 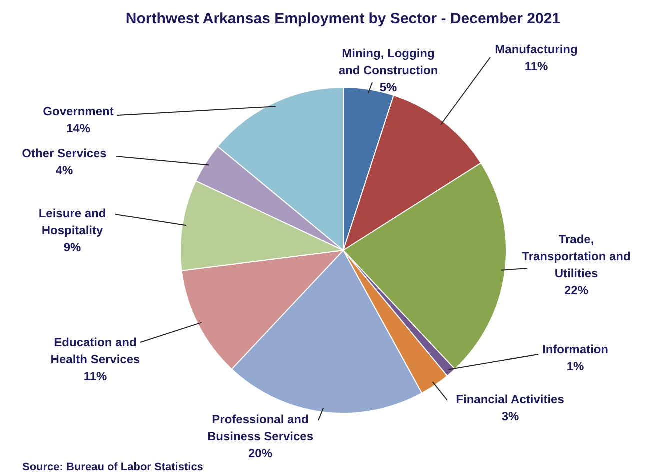 What do you see at coordinates (576, 291) in the screenshot?
I see `data-label: 22%` at bounding box center [576, 291].